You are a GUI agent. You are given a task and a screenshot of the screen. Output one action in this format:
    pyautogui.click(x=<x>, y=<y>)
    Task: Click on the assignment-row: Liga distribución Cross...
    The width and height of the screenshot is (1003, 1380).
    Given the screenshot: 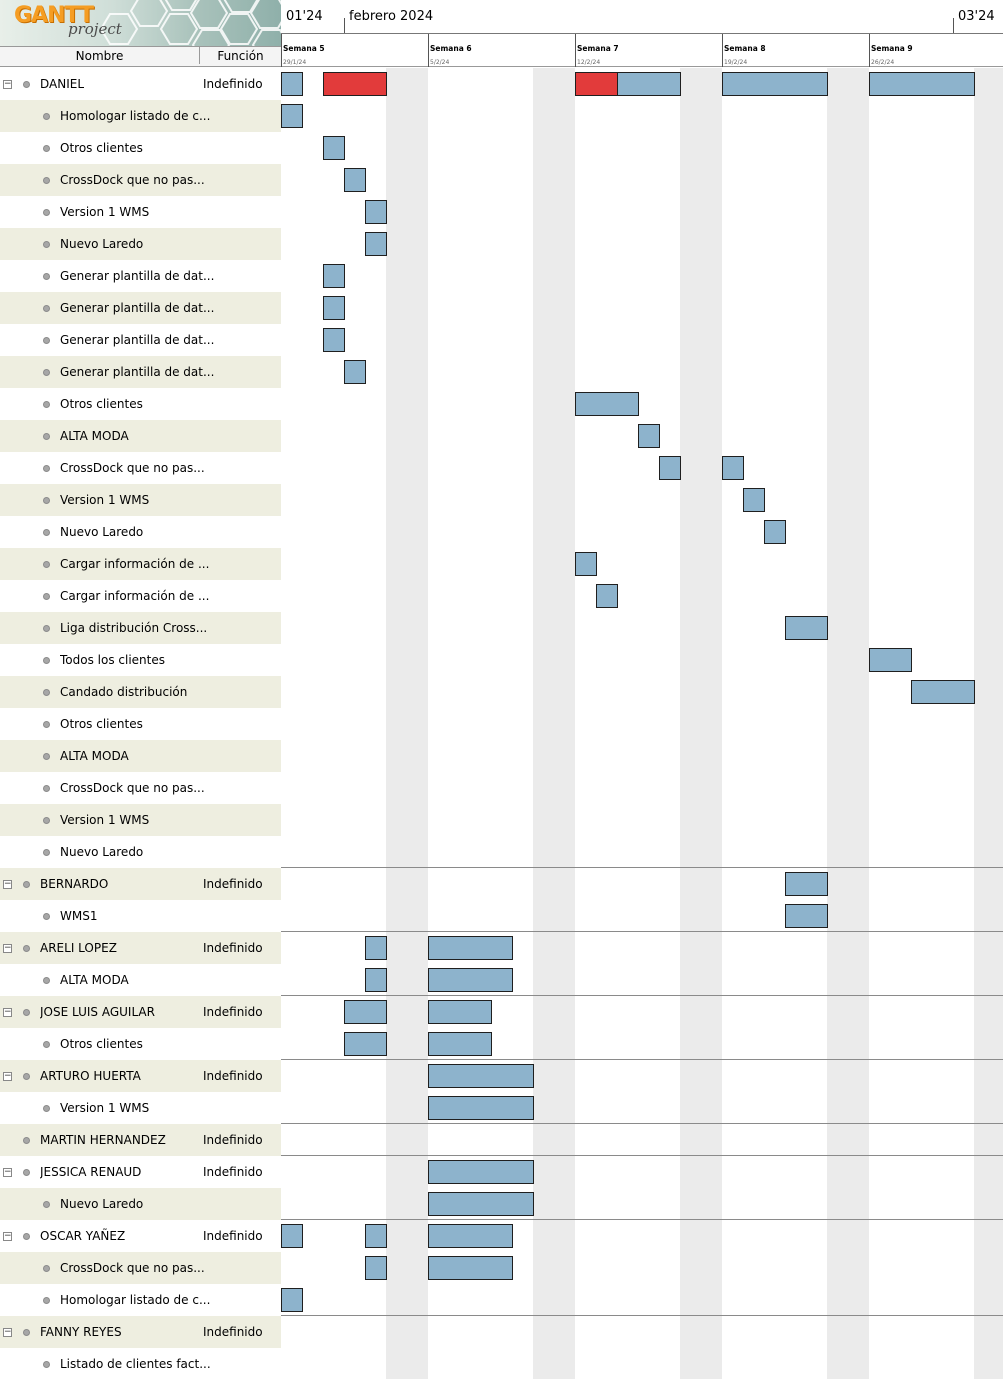 What is the action you would take?
    pyautogui.click(x=140, y=628)
    